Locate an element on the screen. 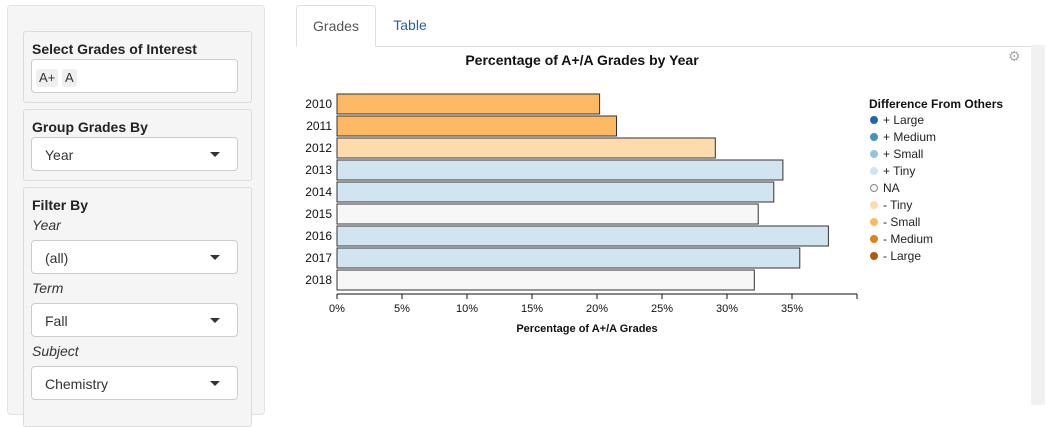 The height and width of the screenshot is (427, 1051). bar-2018 is located at coordinates (545, 280).